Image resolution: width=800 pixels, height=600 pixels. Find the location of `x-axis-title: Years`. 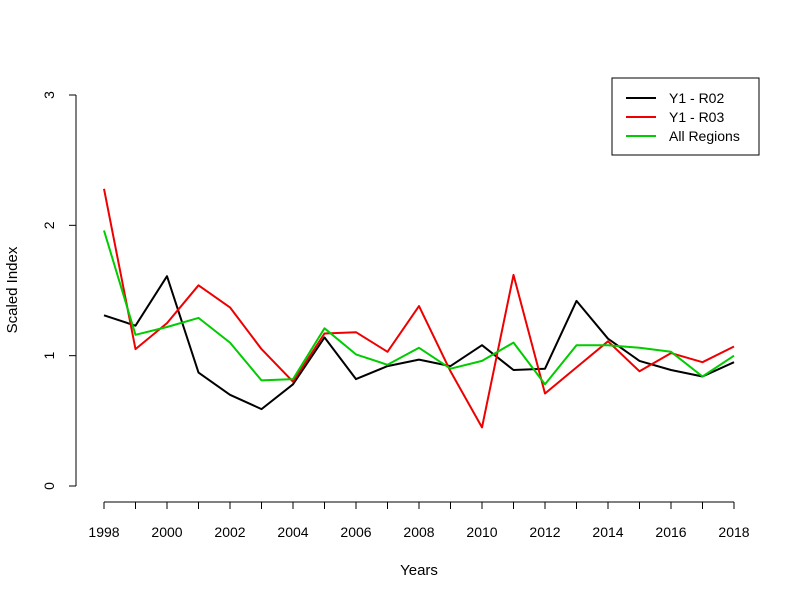

x-axis-title: Years is located at coordinates (419, 570).